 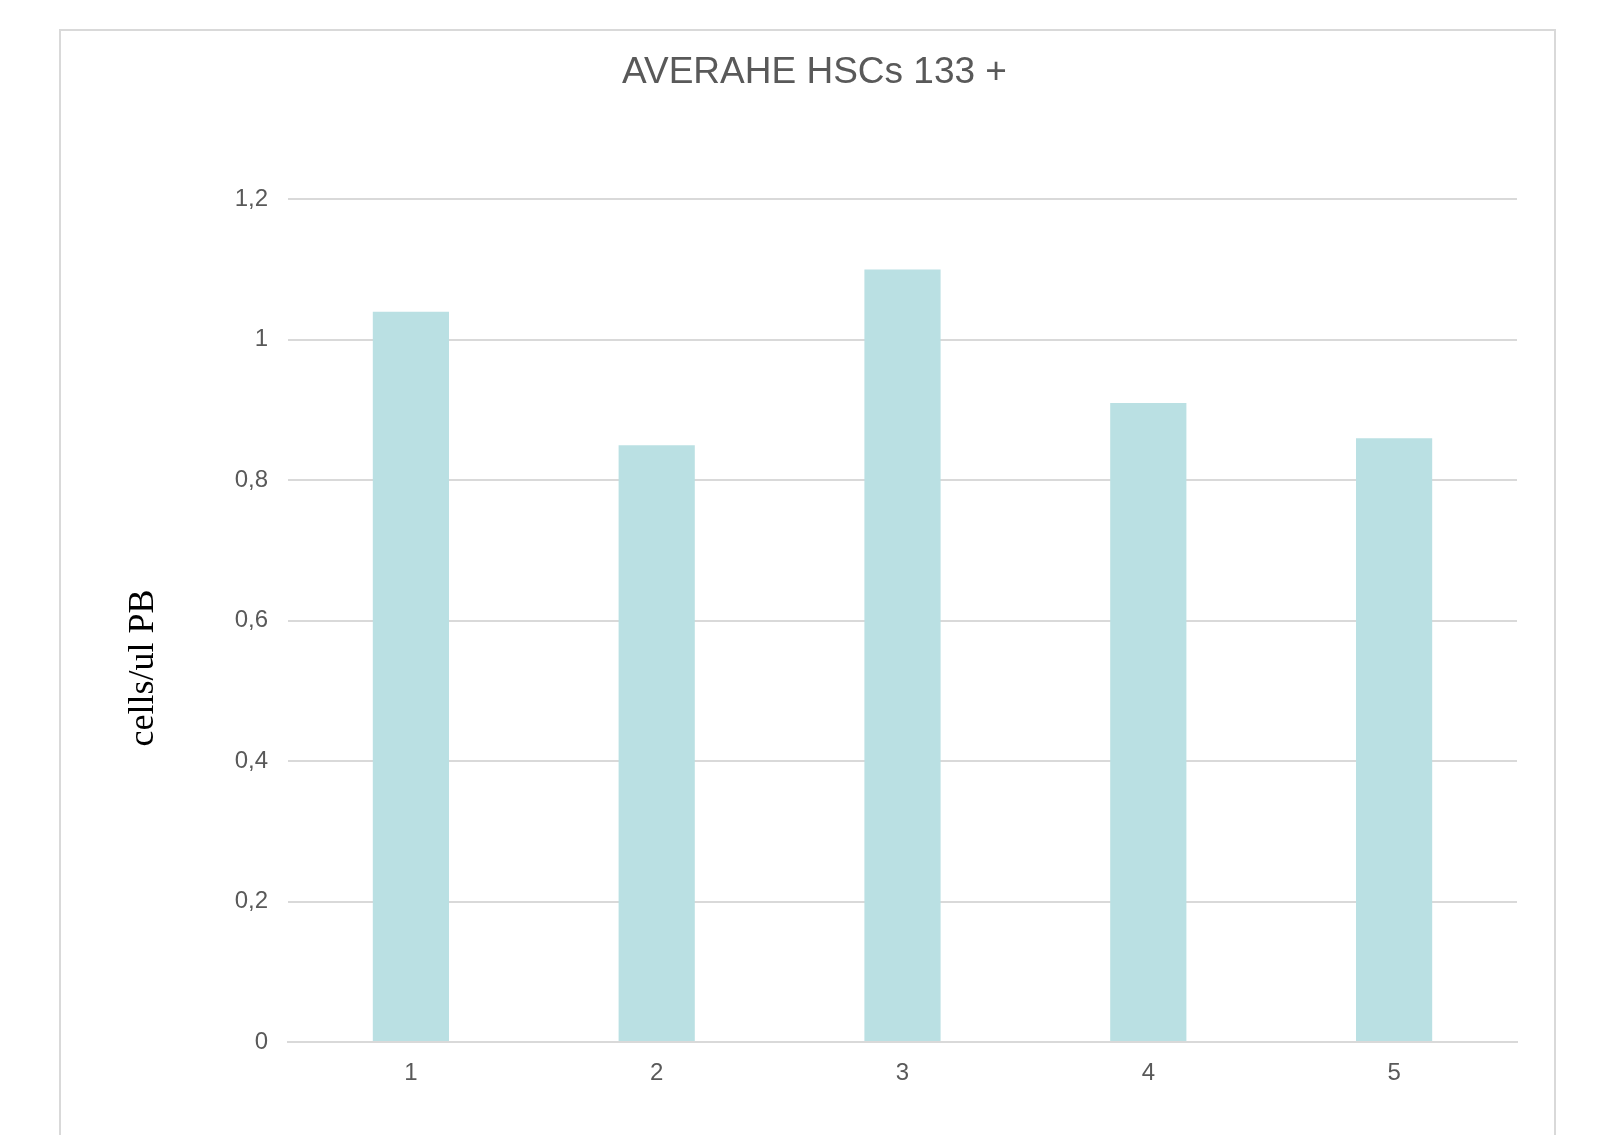 I want to click on y-tick-label: 1,2, so click(x=251, y=198).